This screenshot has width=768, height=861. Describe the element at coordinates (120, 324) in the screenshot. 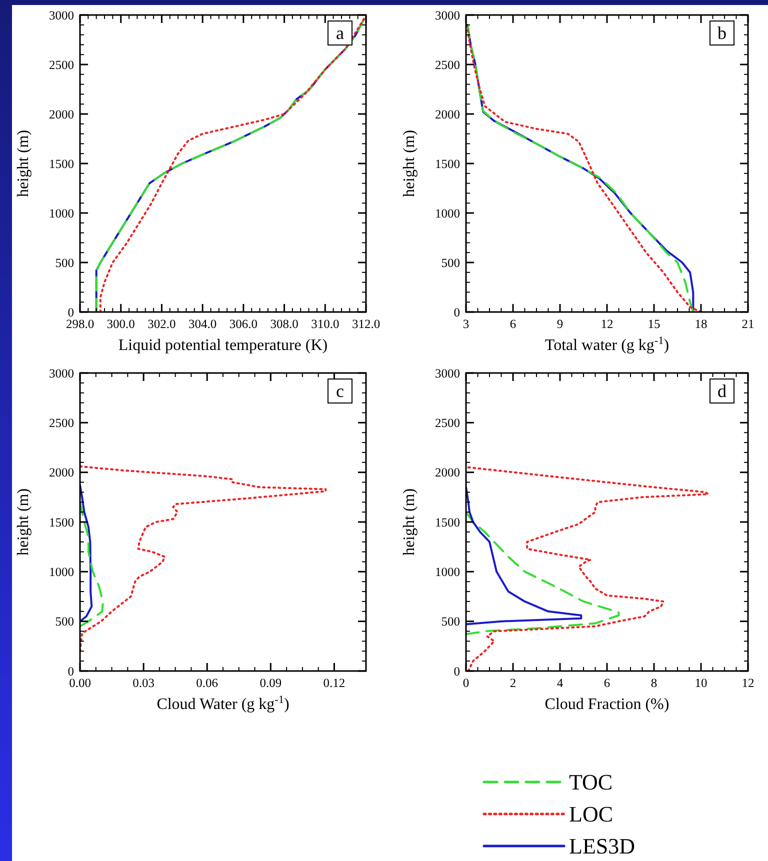

I see `x-tick-label: 300.0` at that location.